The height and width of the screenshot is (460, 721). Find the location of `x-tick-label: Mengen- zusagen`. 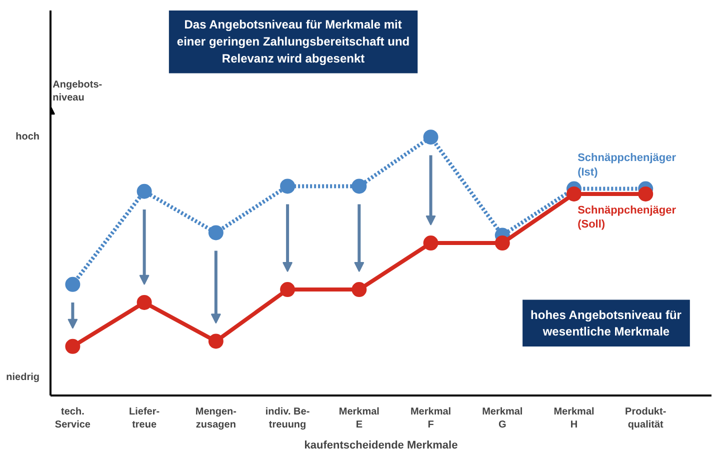

x-tick-label: Mengen- zusagen is located at coordinates (215, 418).